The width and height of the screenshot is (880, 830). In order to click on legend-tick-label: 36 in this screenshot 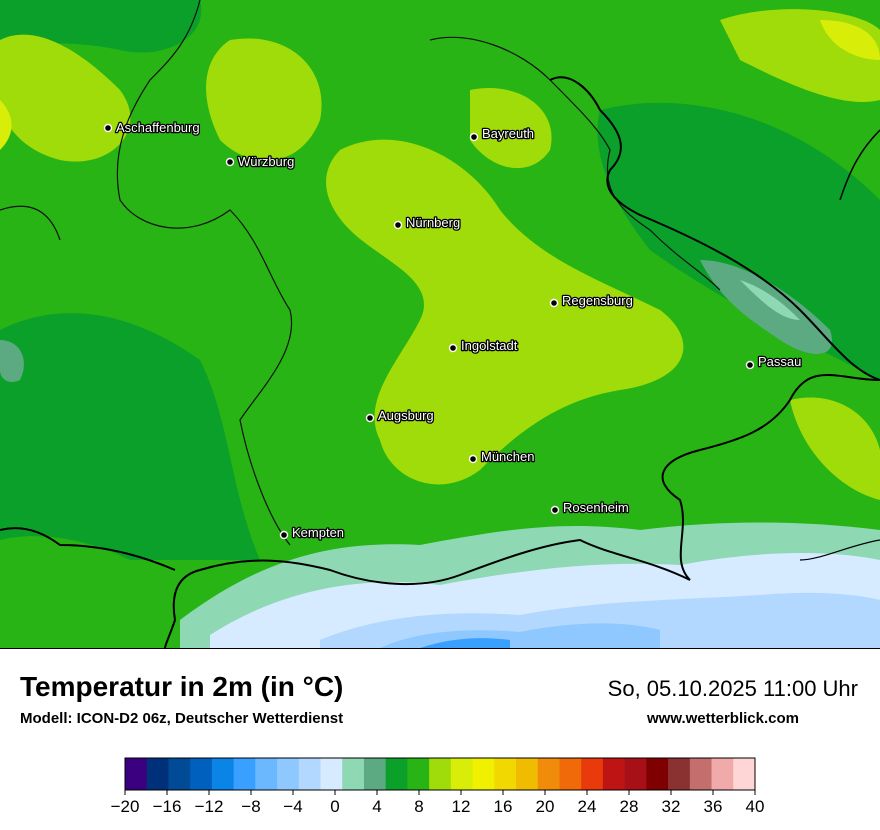, I will do `click(713, 806)`.